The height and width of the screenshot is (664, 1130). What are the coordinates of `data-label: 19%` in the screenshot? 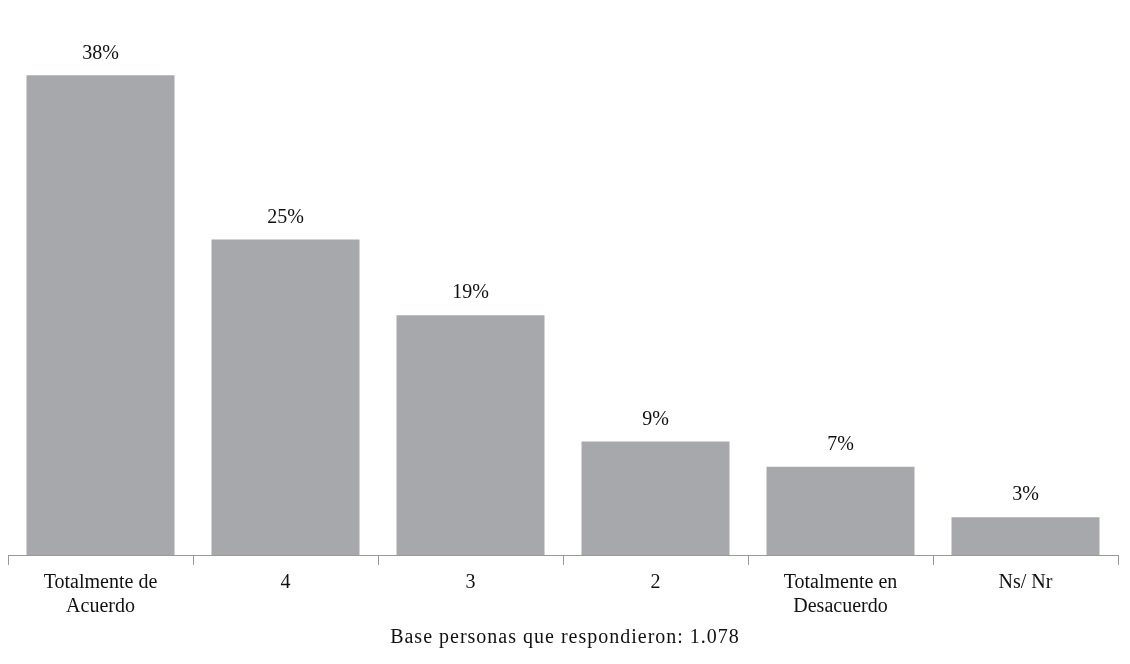 It's located at (470, 291).